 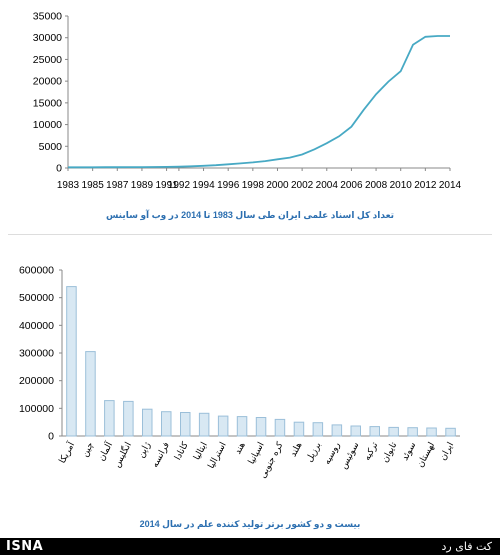 I want to click on x-category-label: سوئد, so click(x=408, y=451).